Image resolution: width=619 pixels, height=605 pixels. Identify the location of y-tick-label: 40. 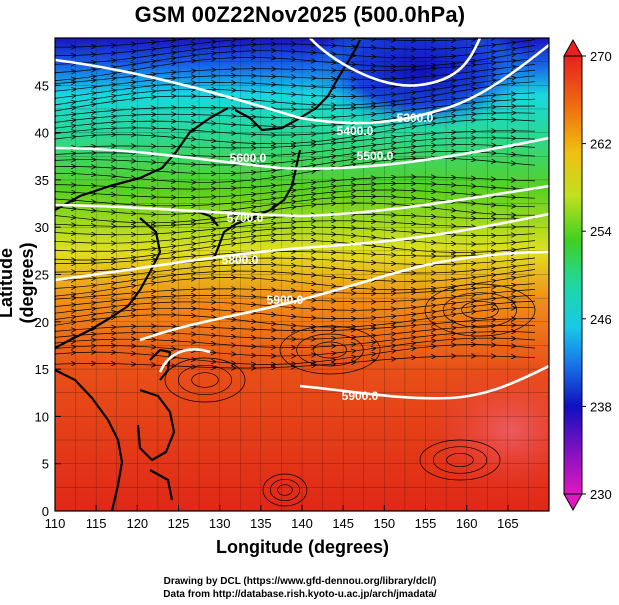
(42, 133).